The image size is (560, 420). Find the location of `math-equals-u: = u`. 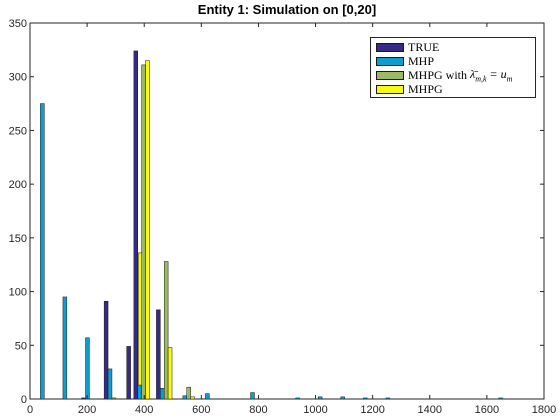

math-equals-u: = u is located at coordinates (496, 73).